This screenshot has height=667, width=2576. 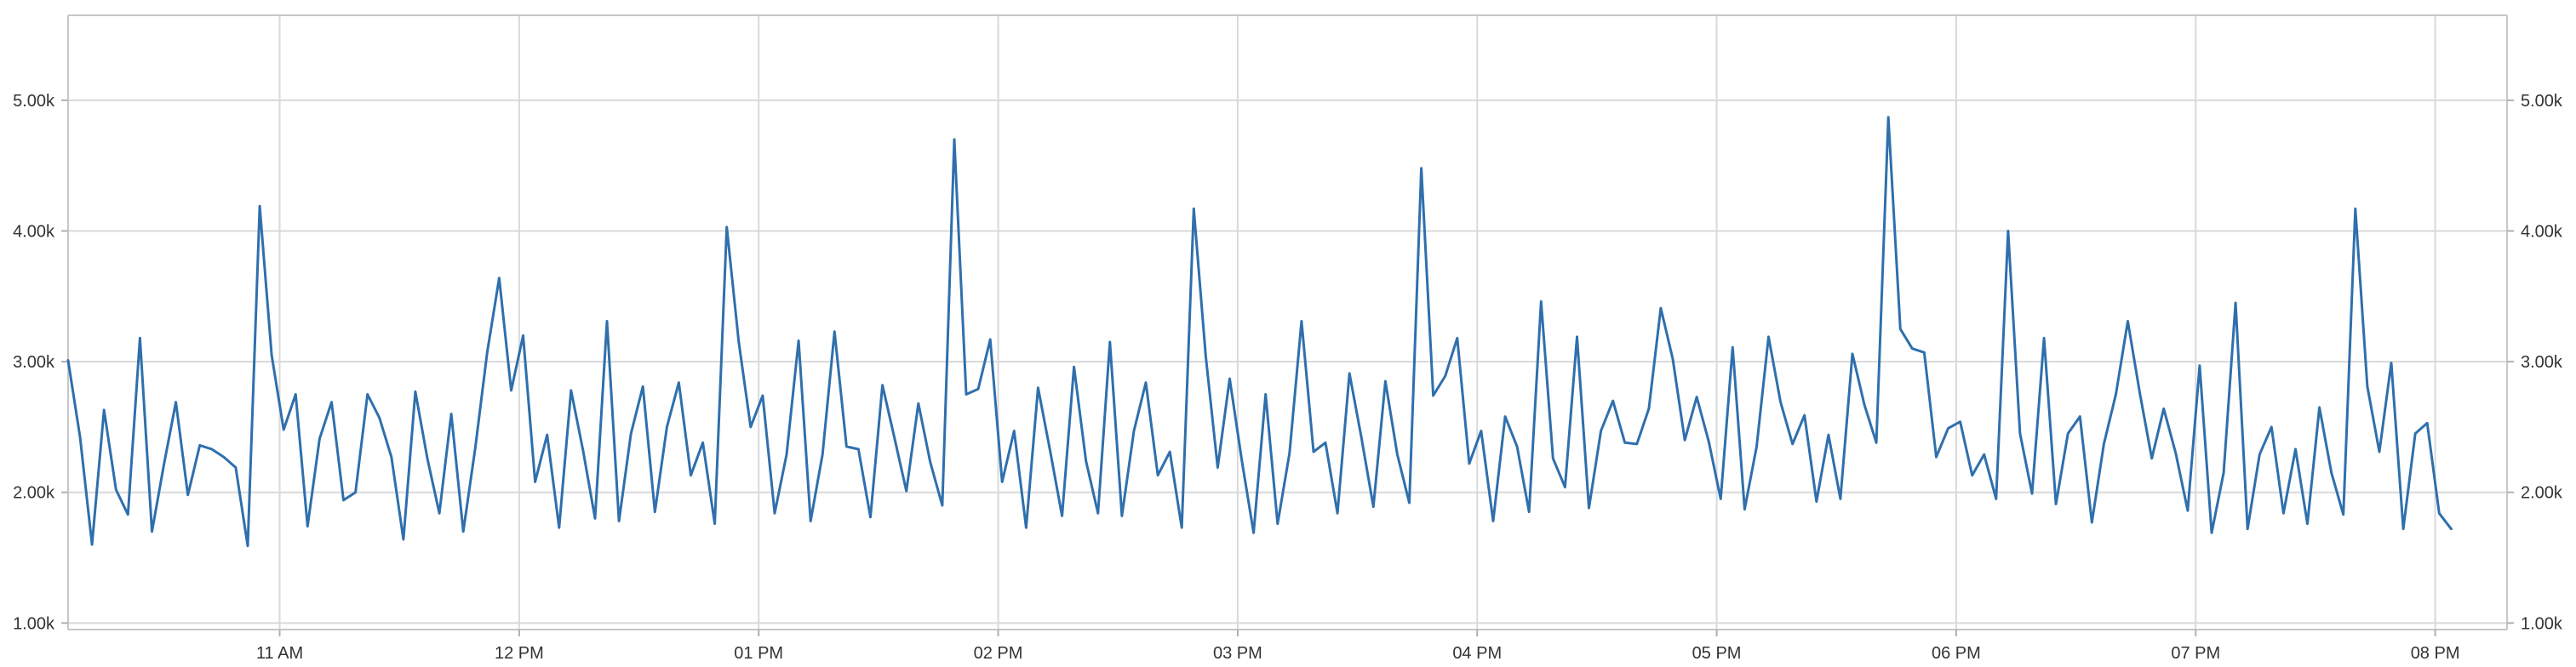 I want to click on y-tick-label-left: 5.00k, so click(x=34, y=101).